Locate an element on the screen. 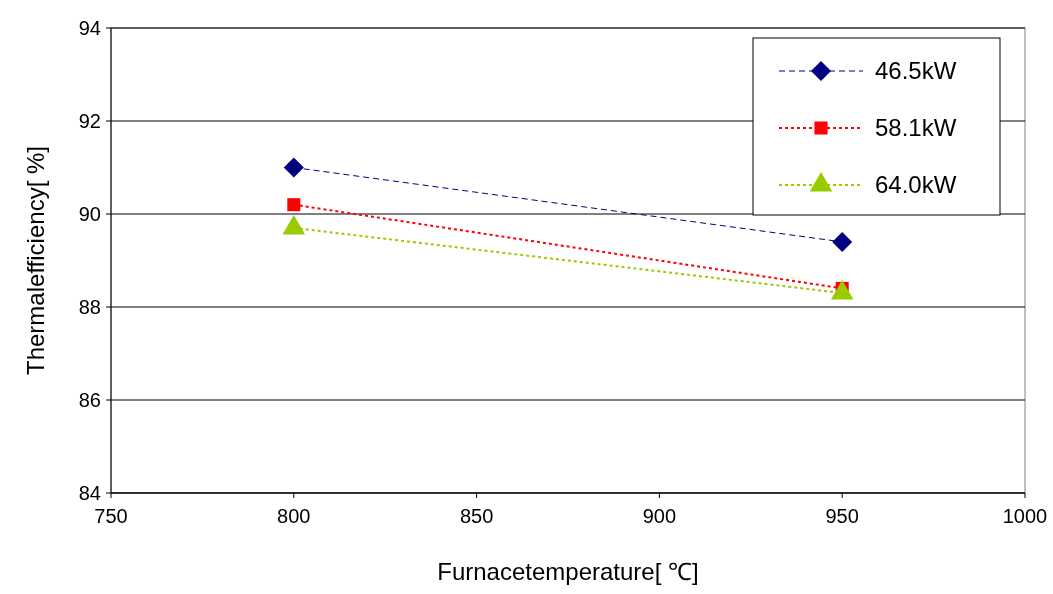 The width and height of the screenshot is (1053, 594). legend-label: 64.0kW is located at coordinates (916, 185).